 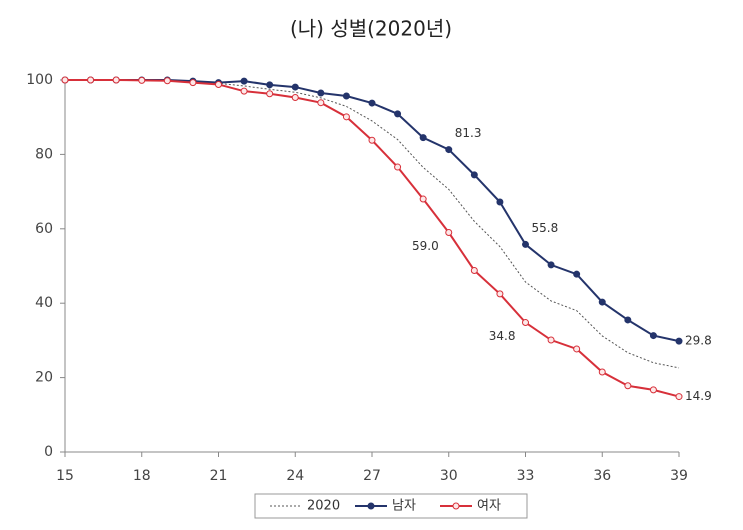 What do you see at coordinates (44, 154) in the screenshot?
I see `y-tick-label: 80` at bounding box center [44, 154].